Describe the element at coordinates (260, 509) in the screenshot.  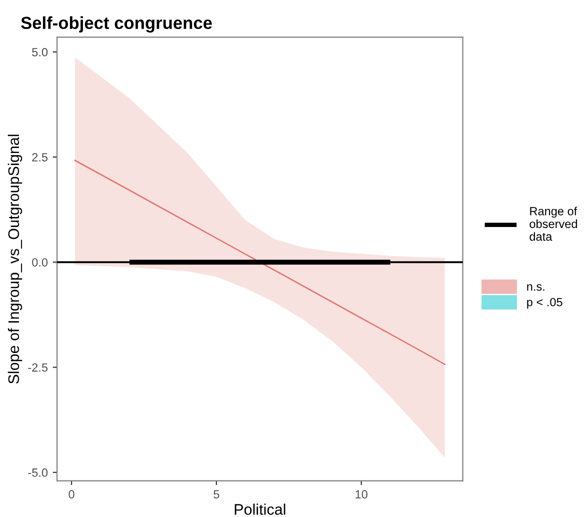
I see `x-axis-title: Political` at that location.